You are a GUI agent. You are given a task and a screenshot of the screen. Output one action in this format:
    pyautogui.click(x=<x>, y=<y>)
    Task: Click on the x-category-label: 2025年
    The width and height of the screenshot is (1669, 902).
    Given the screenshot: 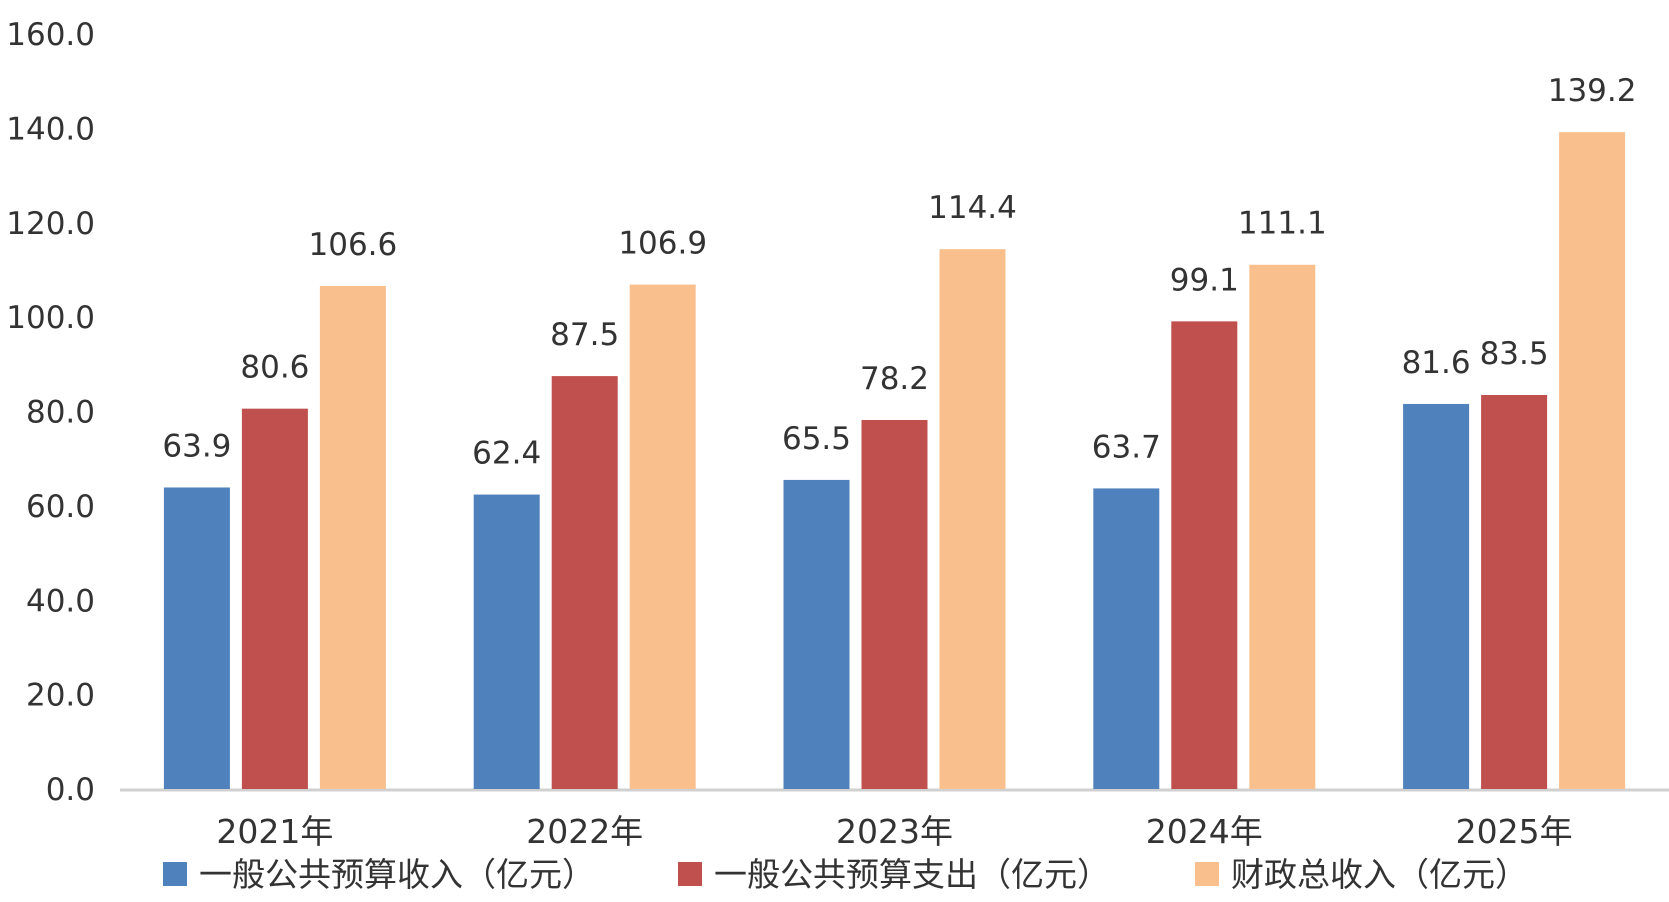 What is the action you would take?
    pyautogui.click(x=1514, y=831)
    